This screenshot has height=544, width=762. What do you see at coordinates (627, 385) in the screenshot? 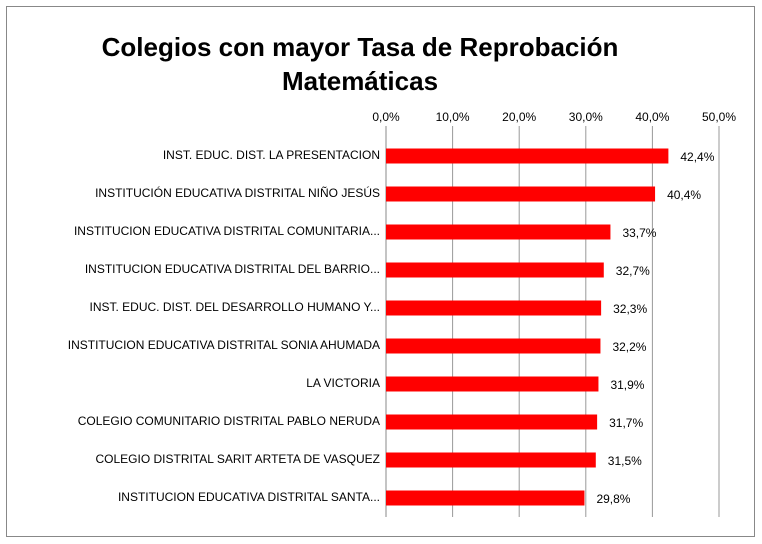
I see `value-label: 31,9%` at bounding box center [627, 385].